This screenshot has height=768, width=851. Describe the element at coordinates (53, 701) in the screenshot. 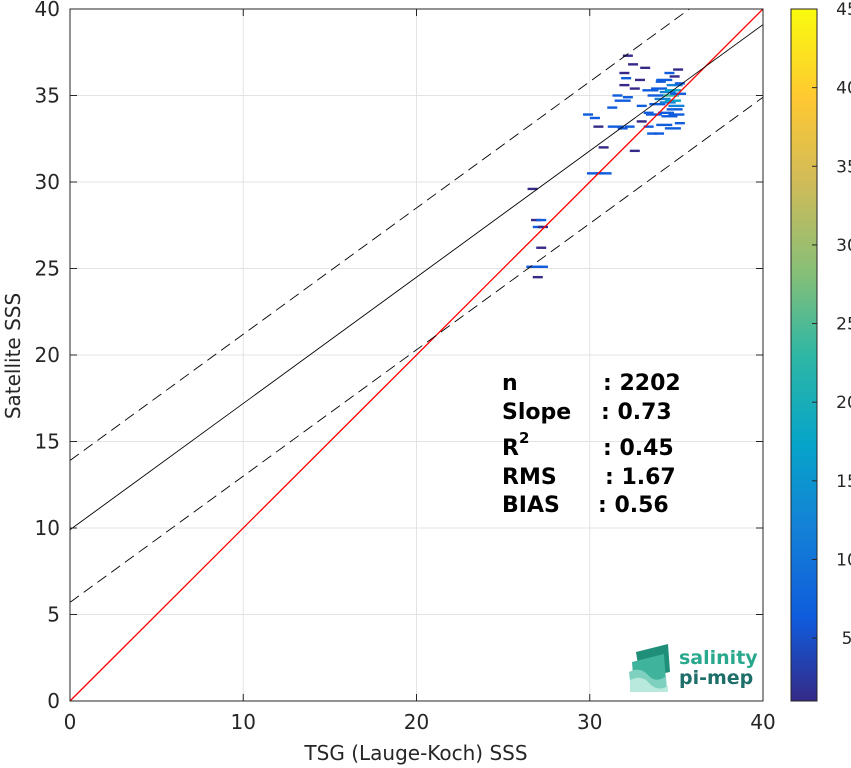

I see `y-tick-label: 0` at that location.